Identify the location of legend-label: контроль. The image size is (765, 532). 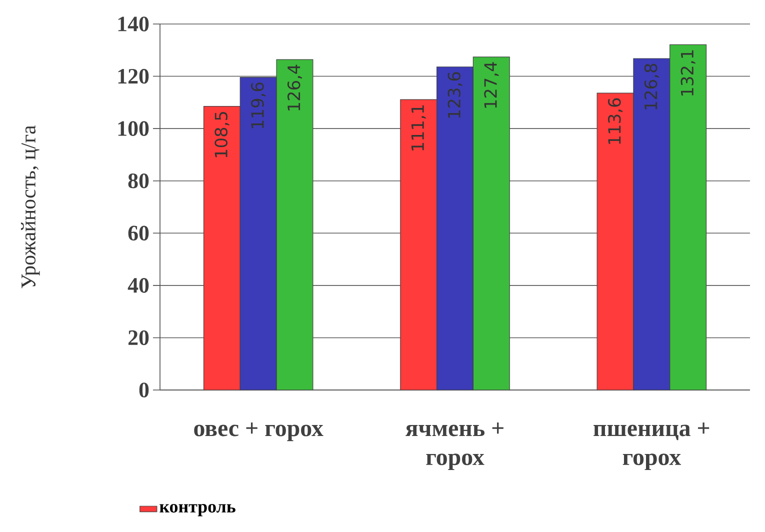
(198, 510).